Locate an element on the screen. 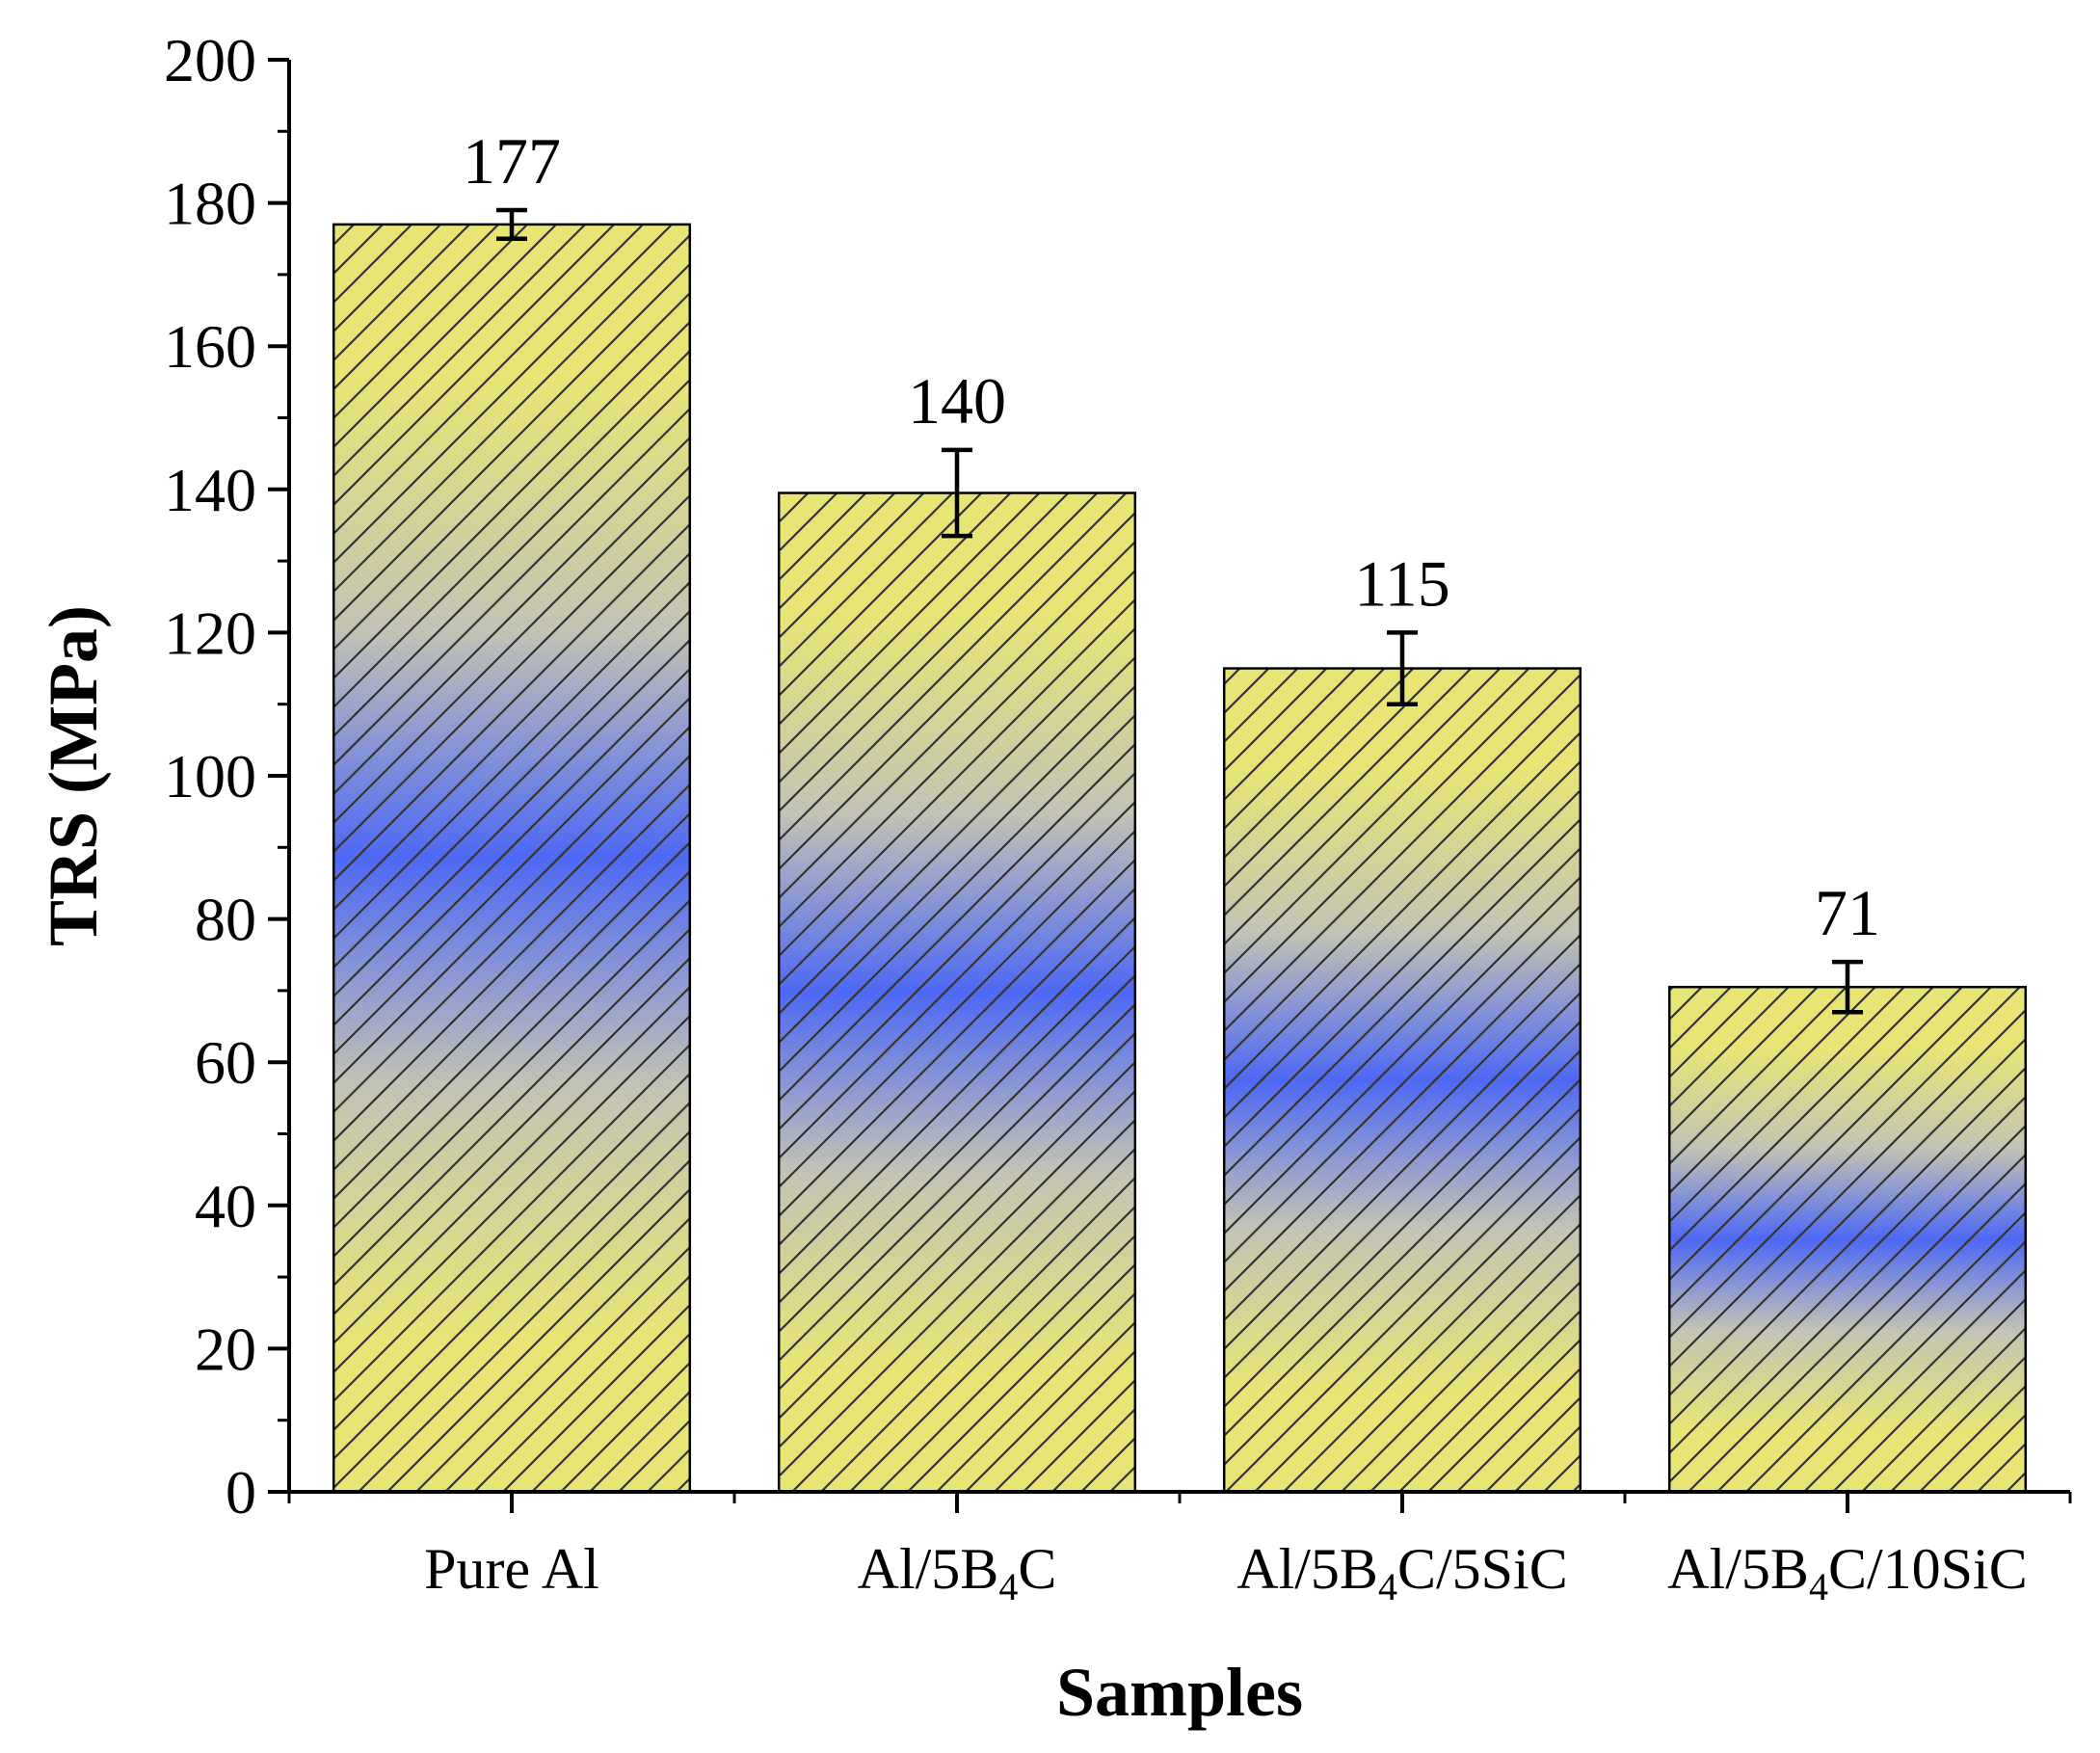 This screenshot has height=1753, width=2100. y-tick-label: 0 is located at coordinates (241, 1492).